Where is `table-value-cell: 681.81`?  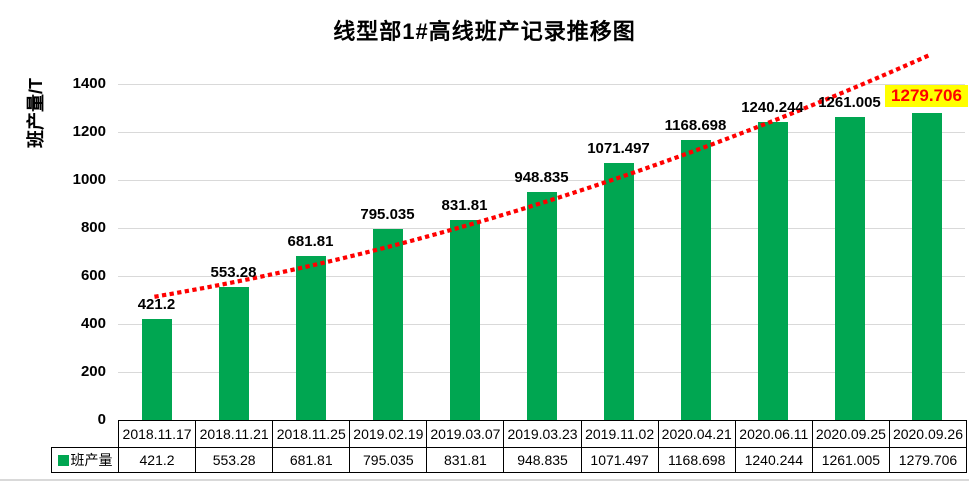
table-value-cell: 681.81 is located at coordinates (312, 460).